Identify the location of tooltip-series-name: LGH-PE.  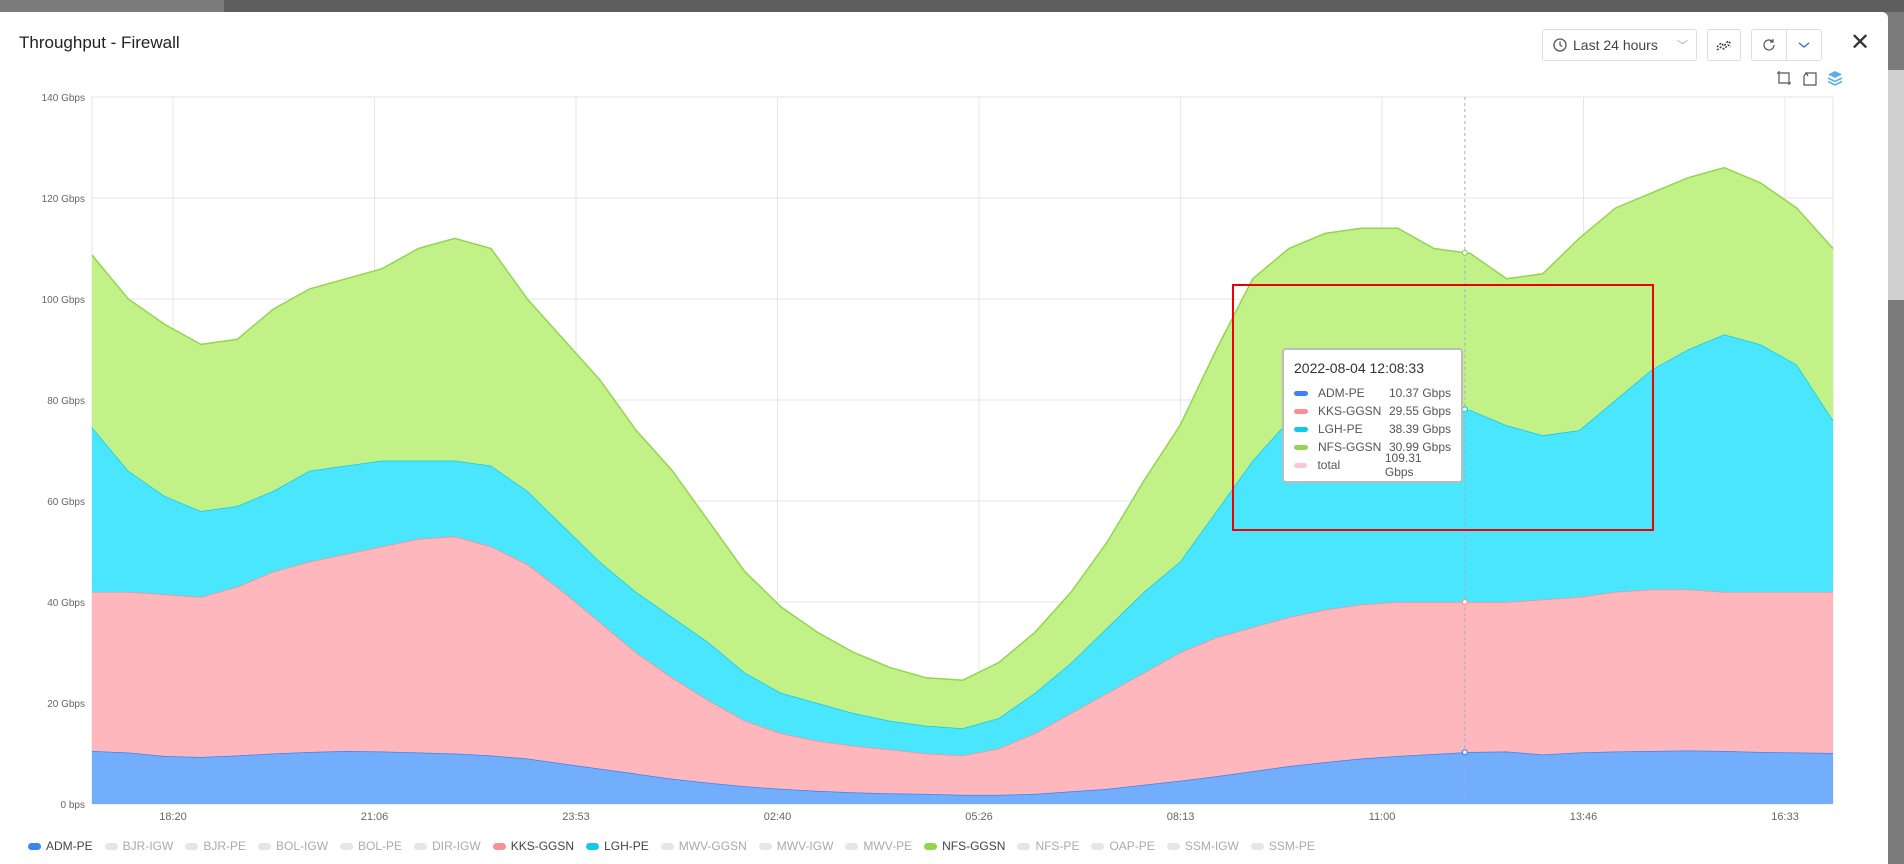
(1340, 429).